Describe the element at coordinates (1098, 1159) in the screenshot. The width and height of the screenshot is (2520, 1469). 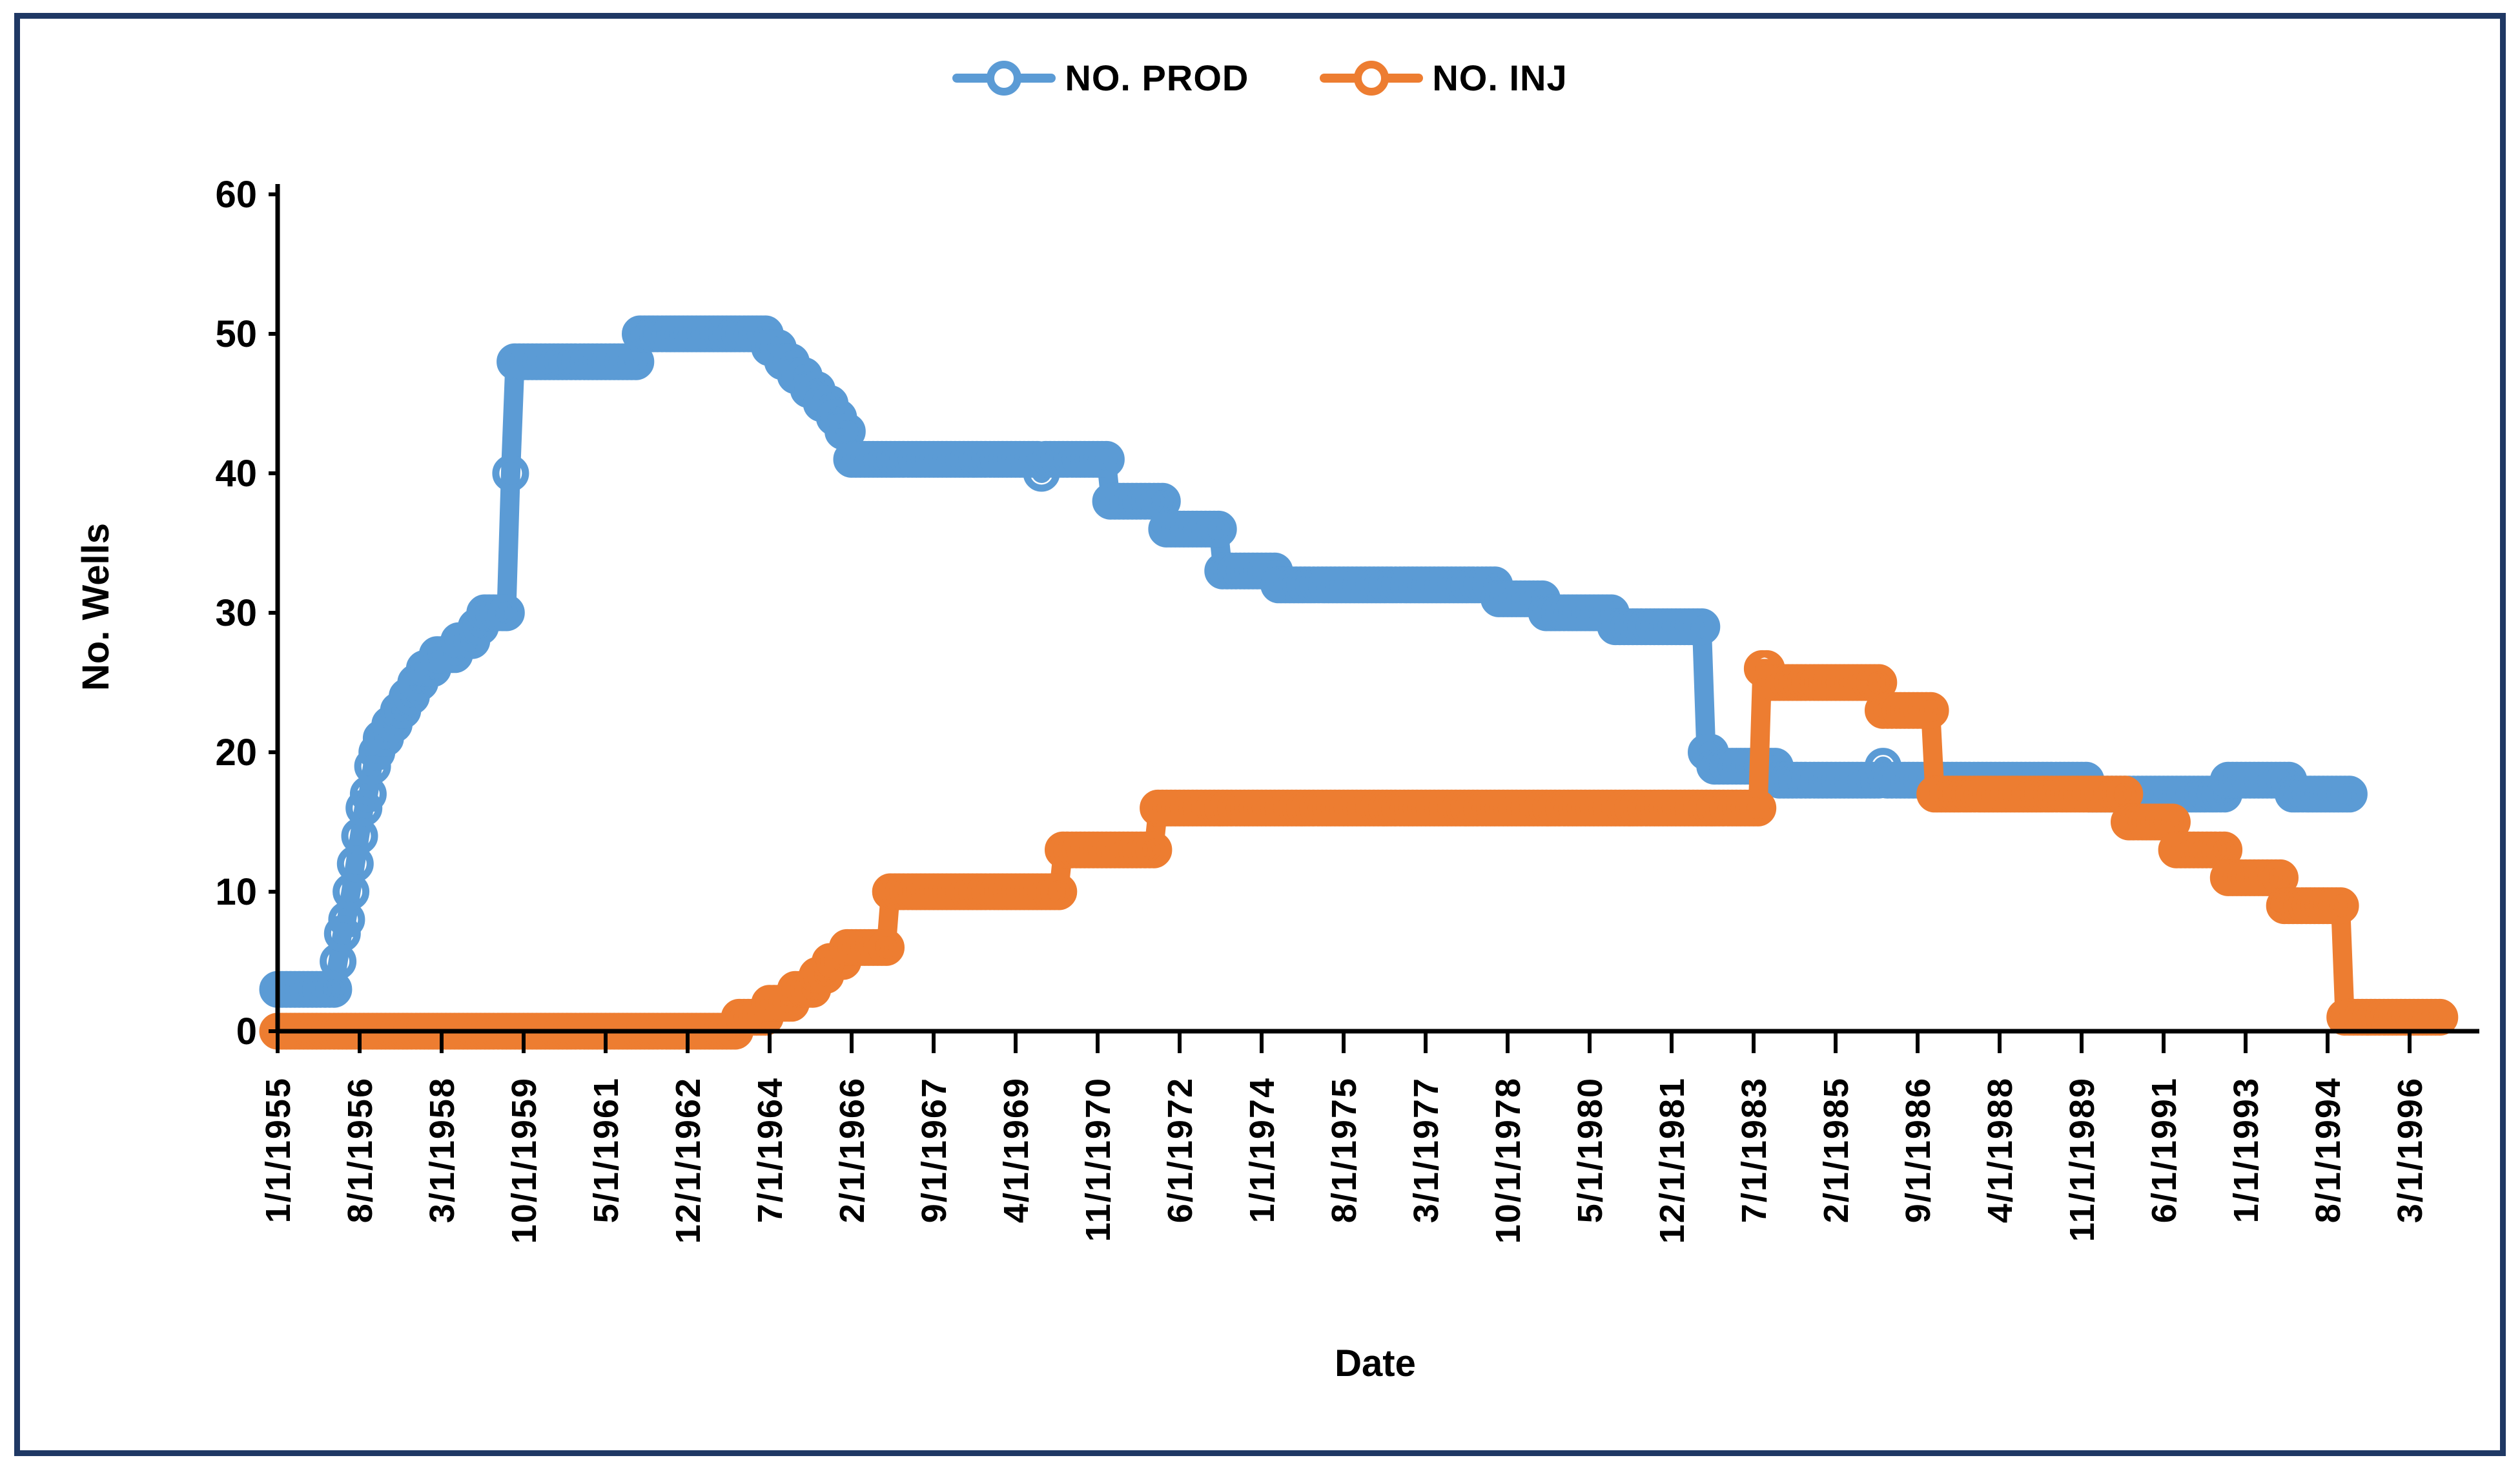
I see `x-tick-label: 11/1/1970` at that location.